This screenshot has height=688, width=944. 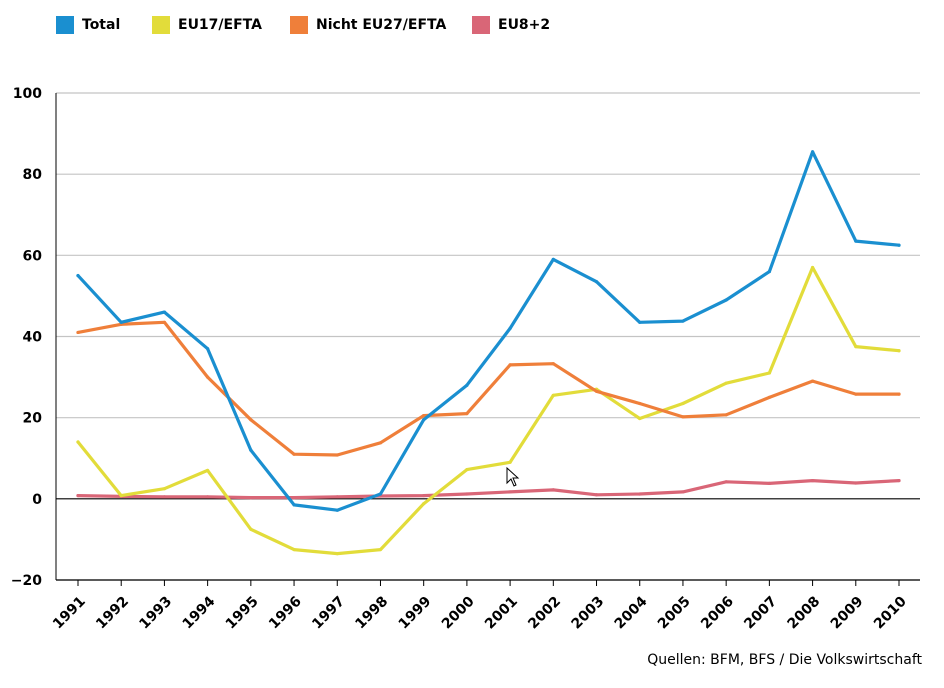 I want to click on y-tick-label: 0, so click(x=37, y=500).